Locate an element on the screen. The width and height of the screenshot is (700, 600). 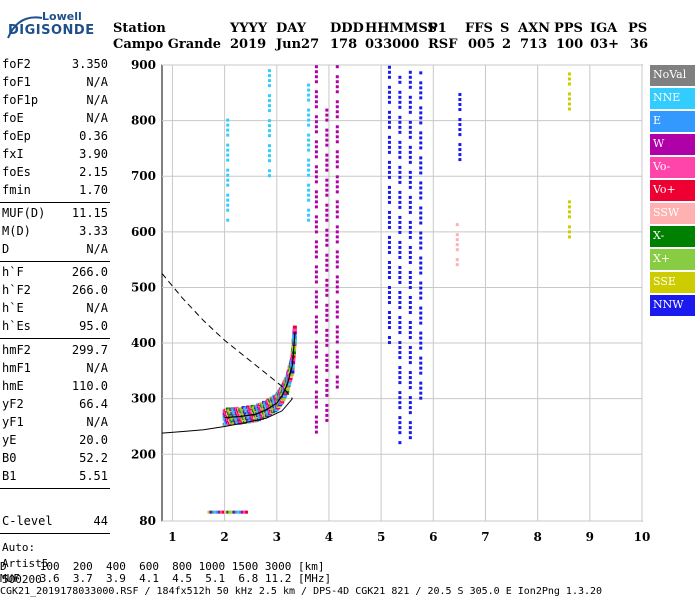
x-tick-label: 4 is located at coordinates (329, 537).